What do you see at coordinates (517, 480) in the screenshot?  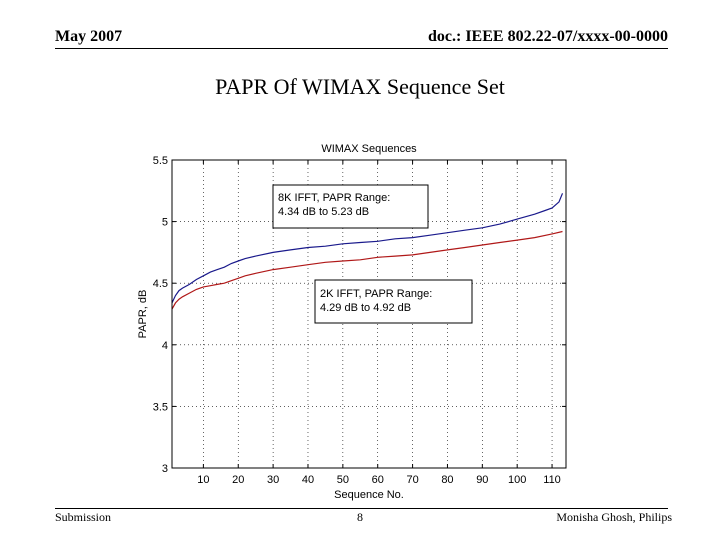 I see `x-tick-label: 100` at bounding box center [517, 480].